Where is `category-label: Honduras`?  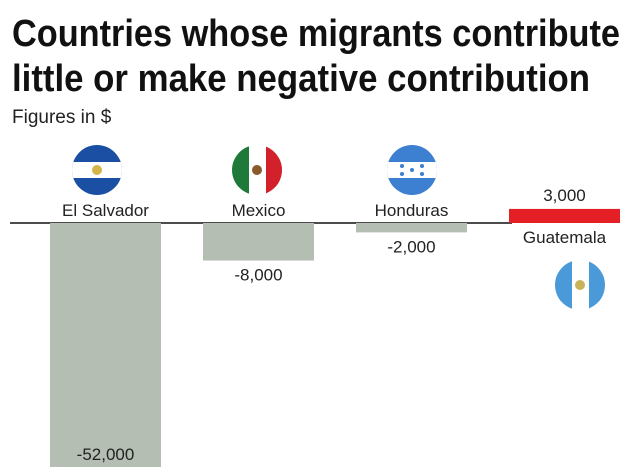
category-label: Honduras is located at coordinates (412, 210).